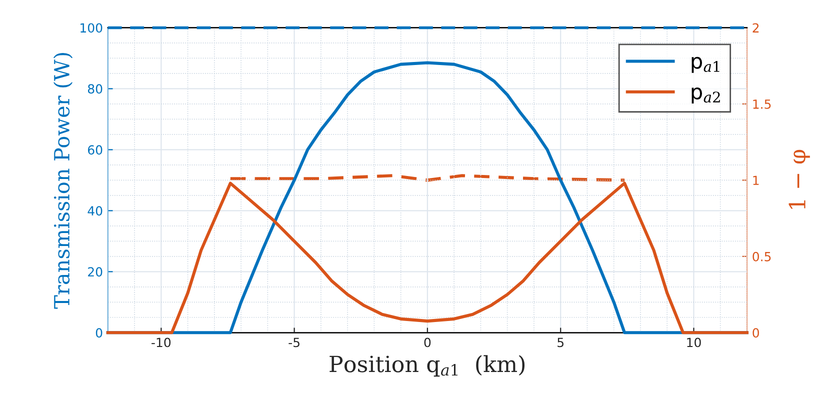  Describe the element at coordinates (427, 343) in the screenshot. I see `x-tick-label: 0` at that location.